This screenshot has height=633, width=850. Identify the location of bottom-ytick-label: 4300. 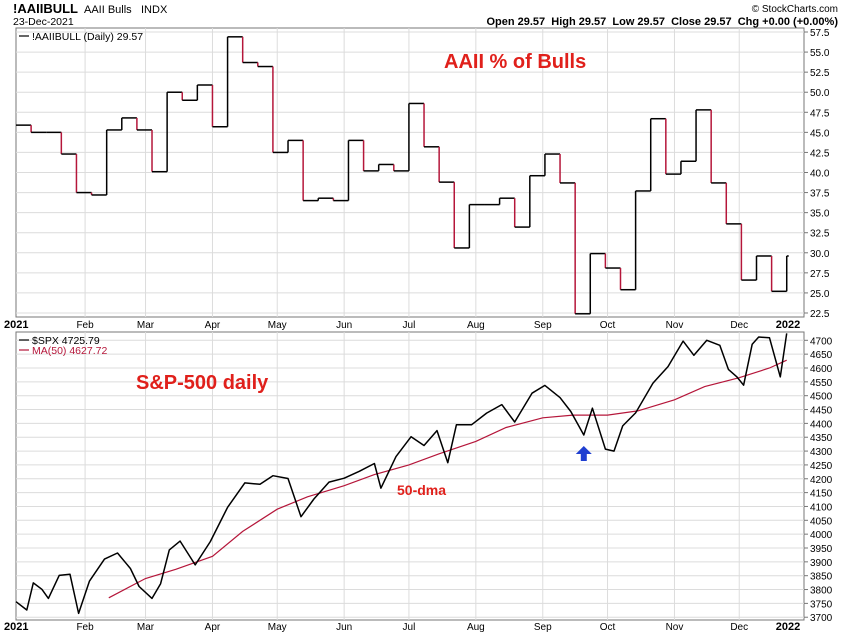
(821, 452).